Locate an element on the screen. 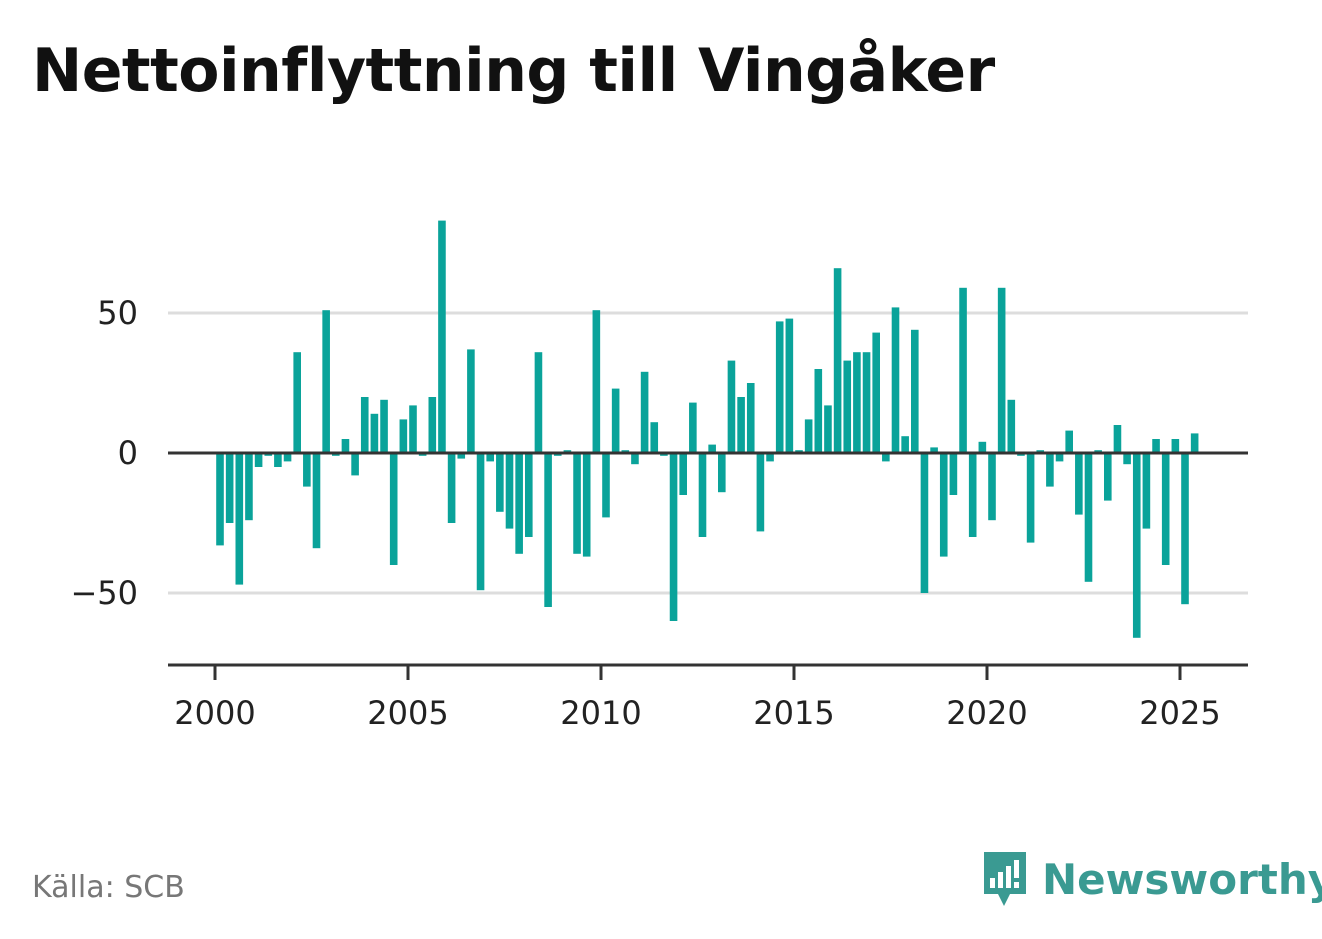 This screenshot has width=1322, height=939. y-tick-label: −50 is located at coordinates (104, 593).